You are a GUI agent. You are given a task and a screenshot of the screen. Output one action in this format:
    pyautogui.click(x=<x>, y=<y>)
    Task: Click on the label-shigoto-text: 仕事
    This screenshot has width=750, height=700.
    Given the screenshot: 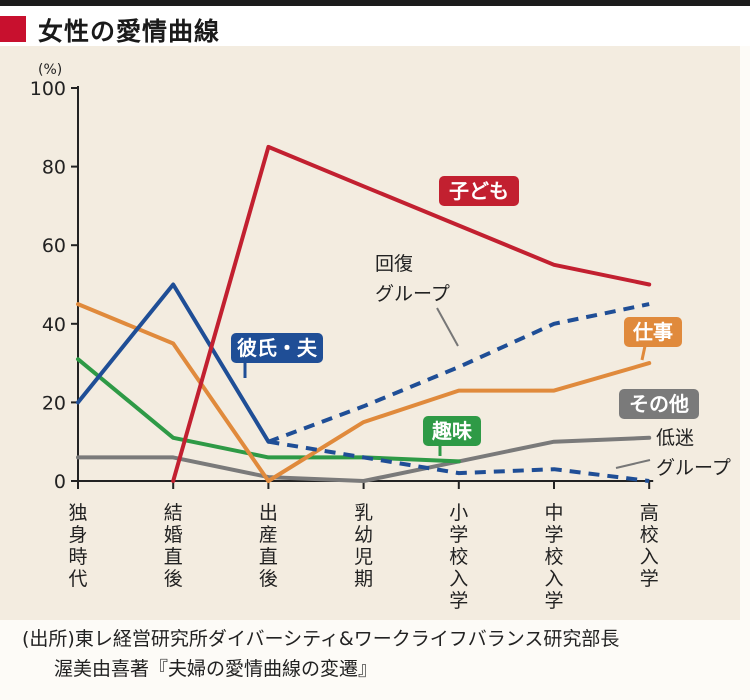 What is the action you would take?
    pyautogui.click(x=652, y=332)
    